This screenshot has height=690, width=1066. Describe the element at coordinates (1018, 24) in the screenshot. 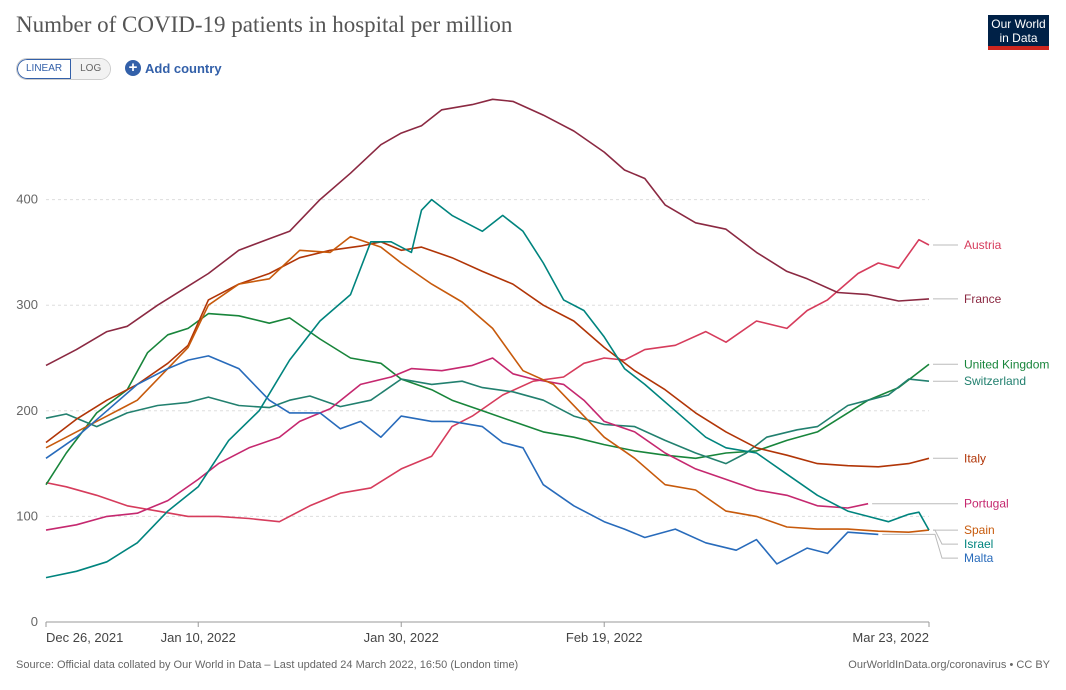

I see `logo-line1: Our World` at that location.